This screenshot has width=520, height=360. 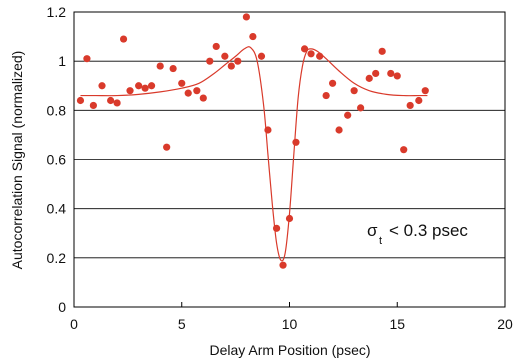 I want to click on annotation-symbol: σ, so click(x=372, y=230).